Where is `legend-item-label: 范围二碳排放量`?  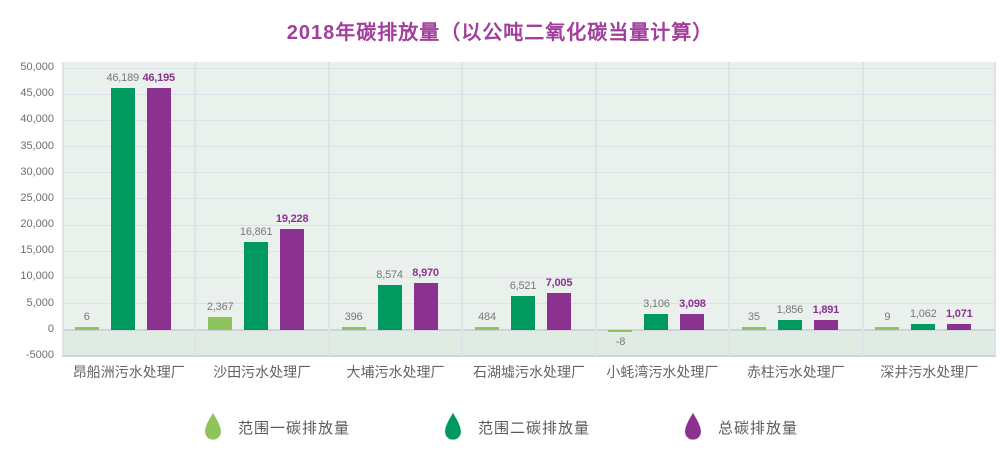 legend-item-label: 范围二碳排放量 is located at coordinates (533, 428).